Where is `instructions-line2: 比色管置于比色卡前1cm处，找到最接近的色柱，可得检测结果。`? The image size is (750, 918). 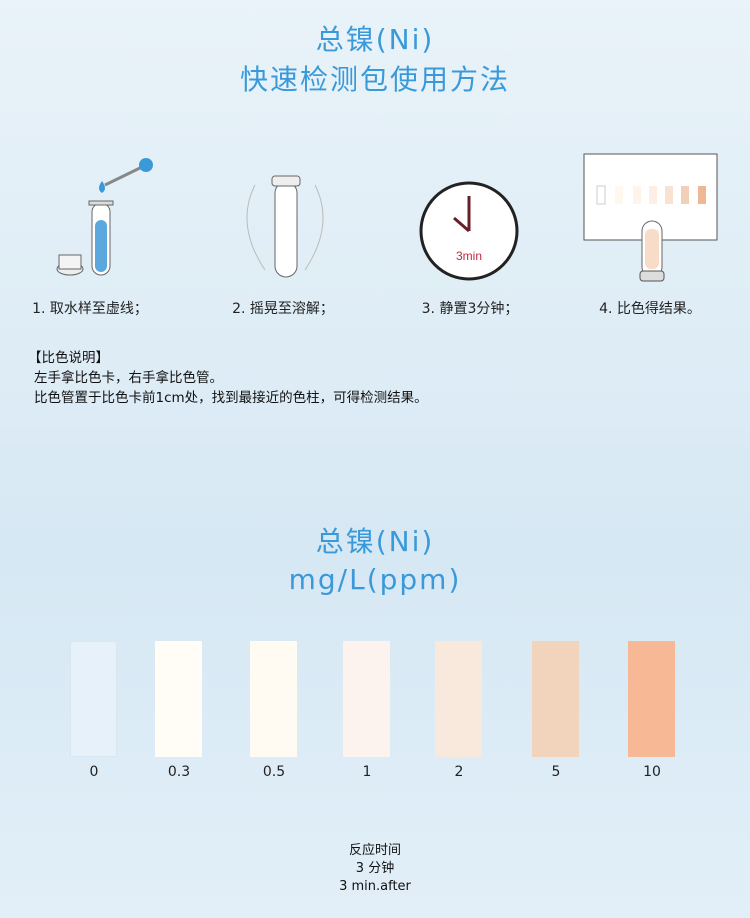
instructions-line2: 比色管置于比色卡前1cm处，找到最接近的色柱，可得检测结果。 is located at coordinates (231, 398).